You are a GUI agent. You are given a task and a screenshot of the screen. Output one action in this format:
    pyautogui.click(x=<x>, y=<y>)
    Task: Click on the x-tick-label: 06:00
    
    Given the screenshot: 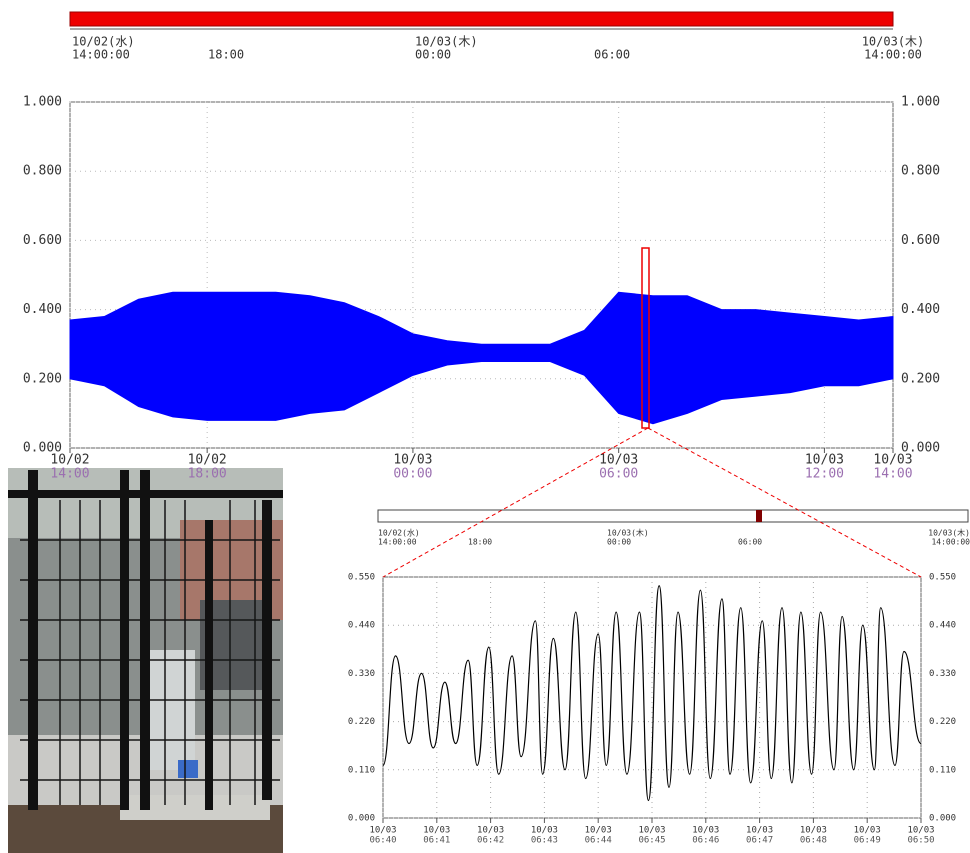 What is the action you would take?
    pyautogui.click(x=618, y=474)
    